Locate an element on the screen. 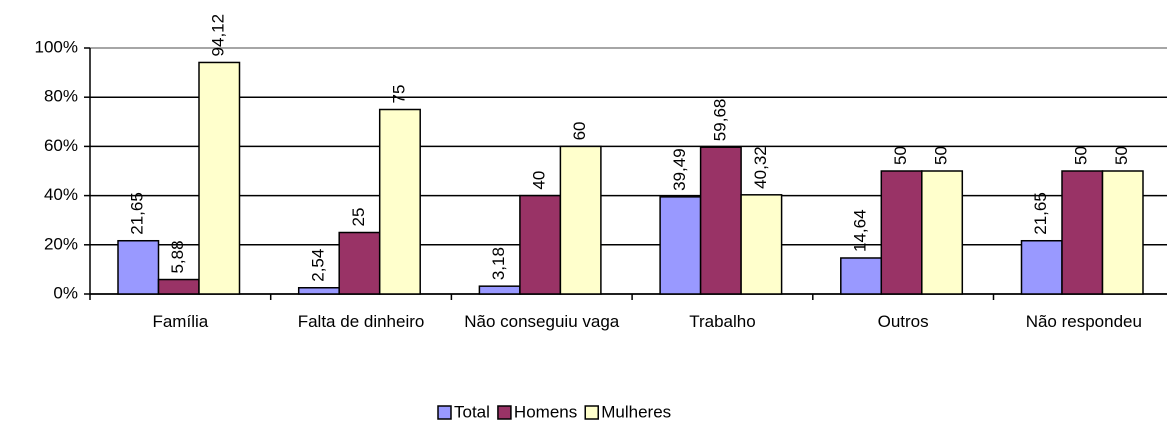  data-label: 60 is located at coordinates (579, 130).